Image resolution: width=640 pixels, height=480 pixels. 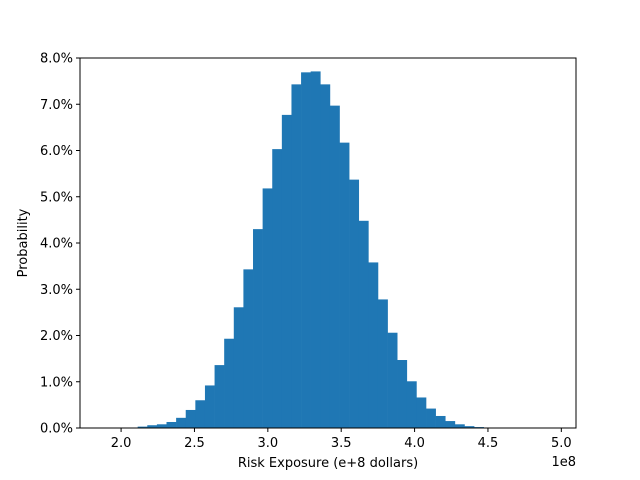 I want to click on x-axis-offset-label: 1e8, so click(x=563, y=462).